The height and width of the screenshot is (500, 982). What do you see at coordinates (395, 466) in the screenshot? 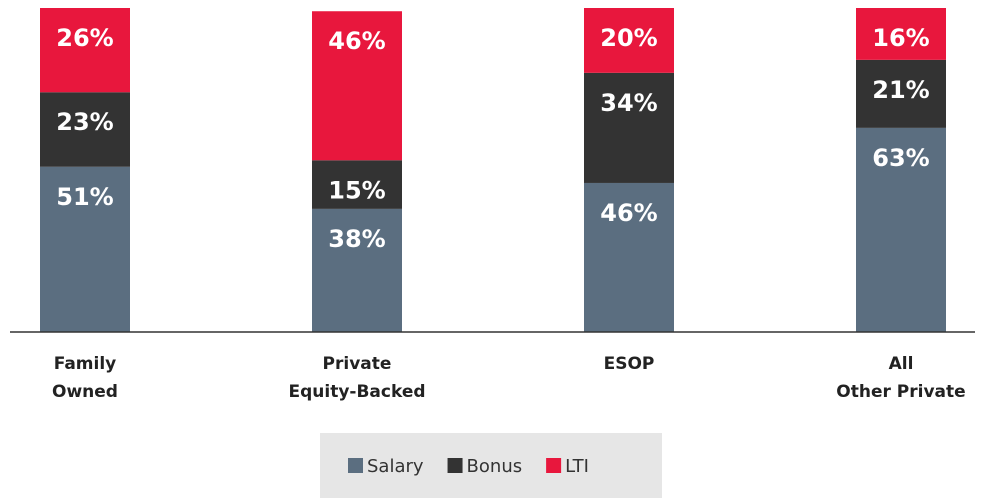
I see `legend-label: Salary` at bounding box center [395, 466].